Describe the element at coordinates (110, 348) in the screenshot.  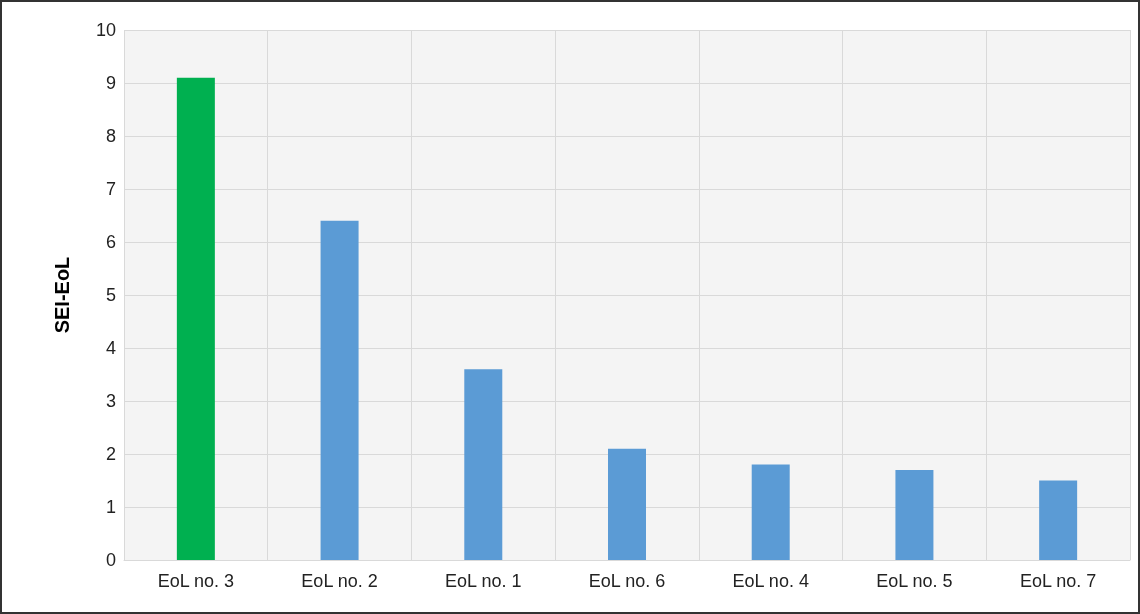
I see `y-tick-label: 4` at that location.